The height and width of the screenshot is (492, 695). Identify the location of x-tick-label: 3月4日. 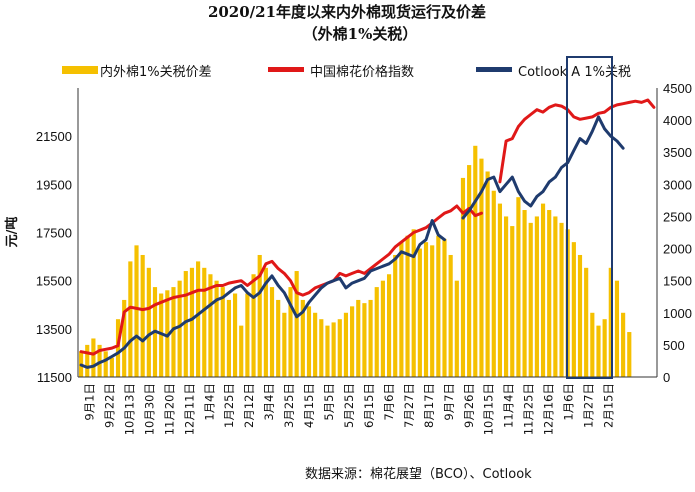
(269, 402).